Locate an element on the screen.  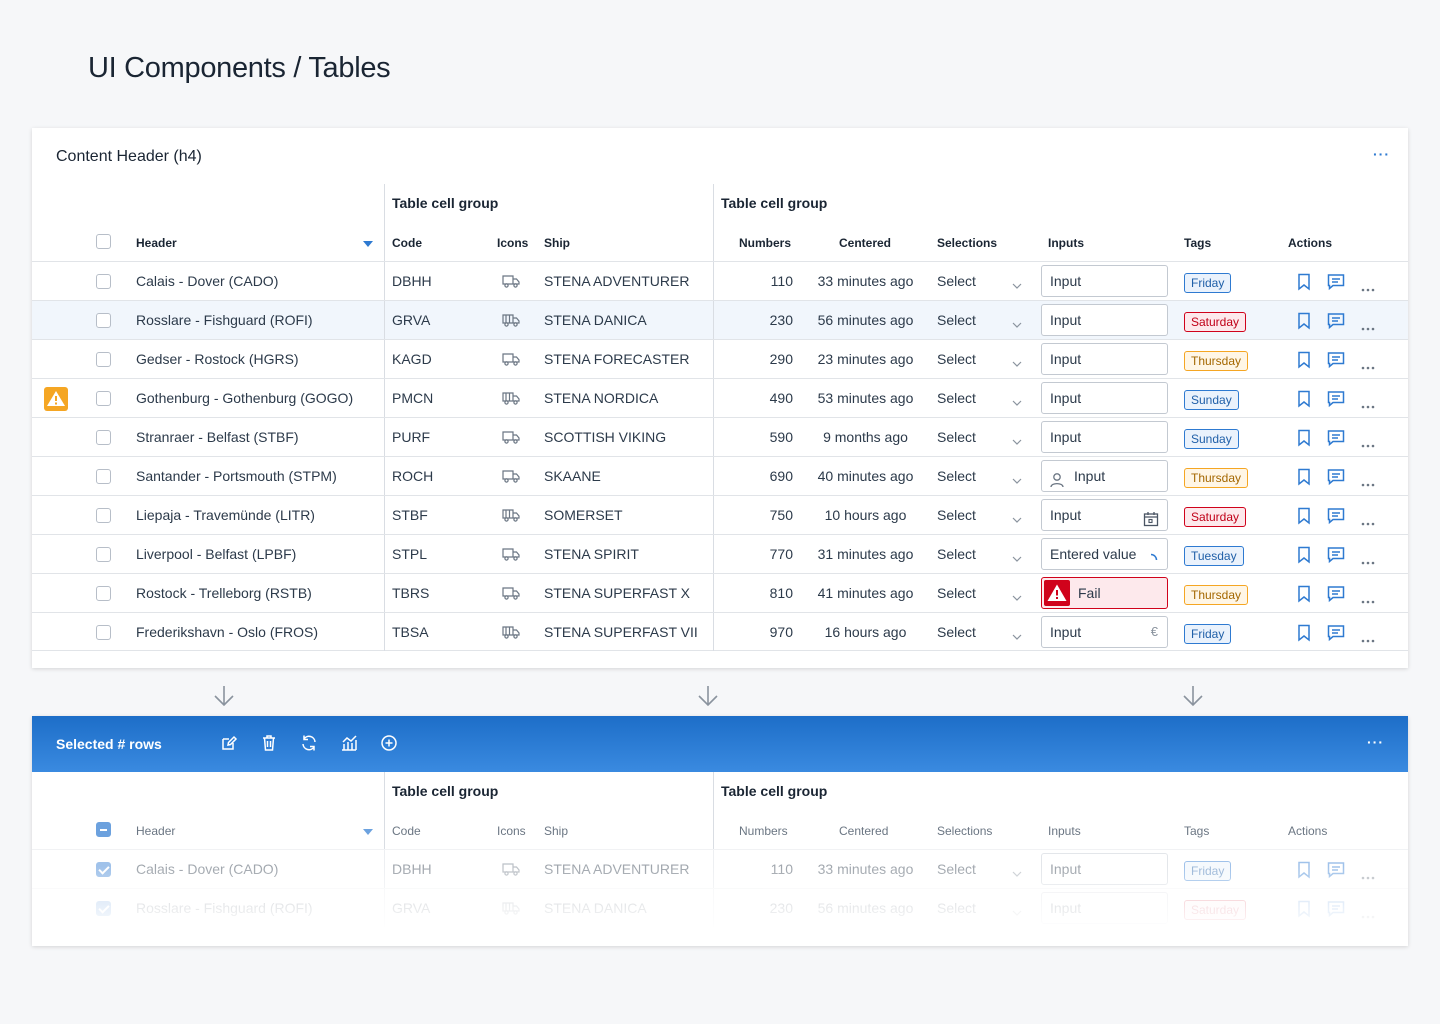
trash-icon is located at coordinates (269, 743).